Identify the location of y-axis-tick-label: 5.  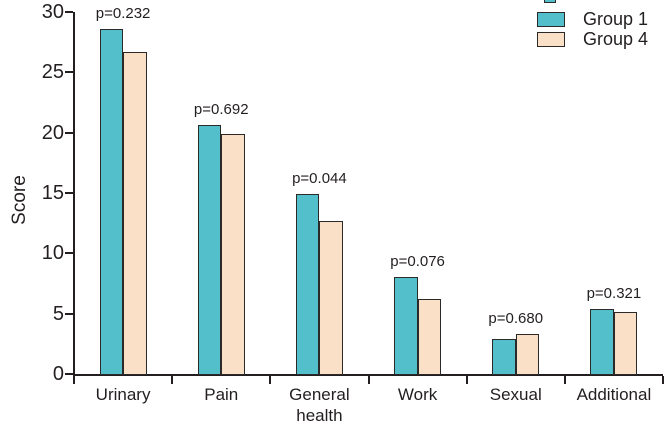
(58, 313).